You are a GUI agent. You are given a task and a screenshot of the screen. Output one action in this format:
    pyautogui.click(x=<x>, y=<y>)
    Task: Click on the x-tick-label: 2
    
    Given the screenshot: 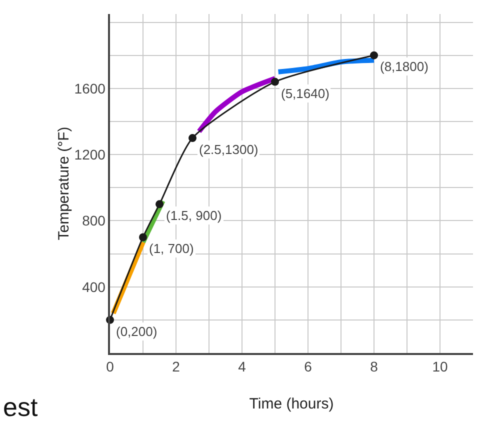 What is the action you would take?
    pyautogui.click(x=176, y=366)
    